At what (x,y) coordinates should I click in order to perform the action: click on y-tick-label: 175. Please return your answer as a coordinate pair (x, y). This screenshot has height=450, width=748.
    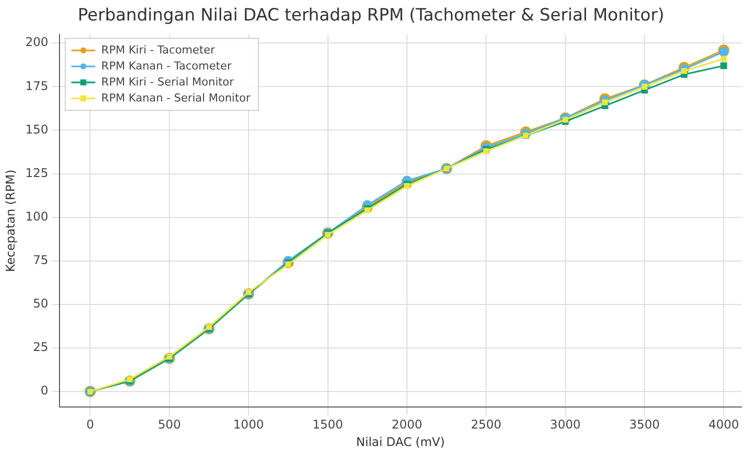
    Looking at the image, I should click on (36, 85).